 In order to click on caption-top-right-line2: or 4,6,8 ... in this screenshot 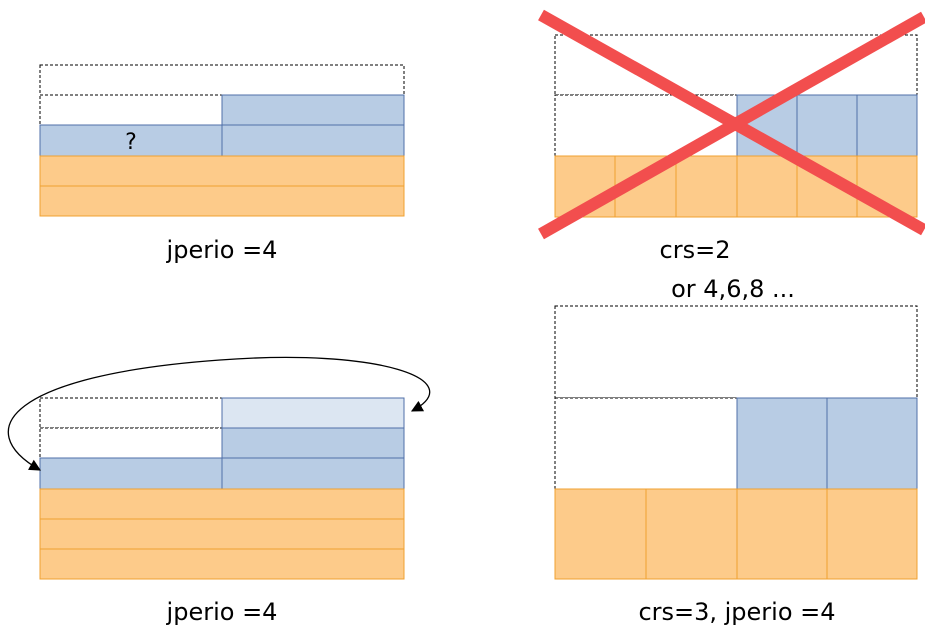, I will do `click(733, 289)`.